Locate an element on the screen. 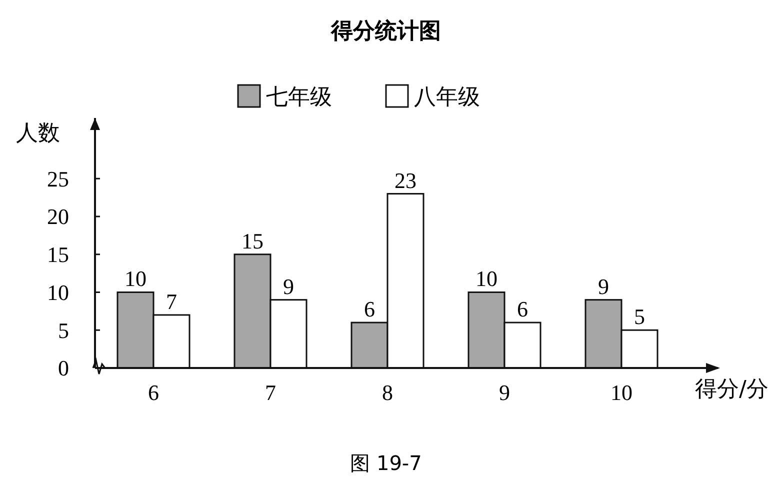  data-label: 5 is located at coordinates (639, 317).